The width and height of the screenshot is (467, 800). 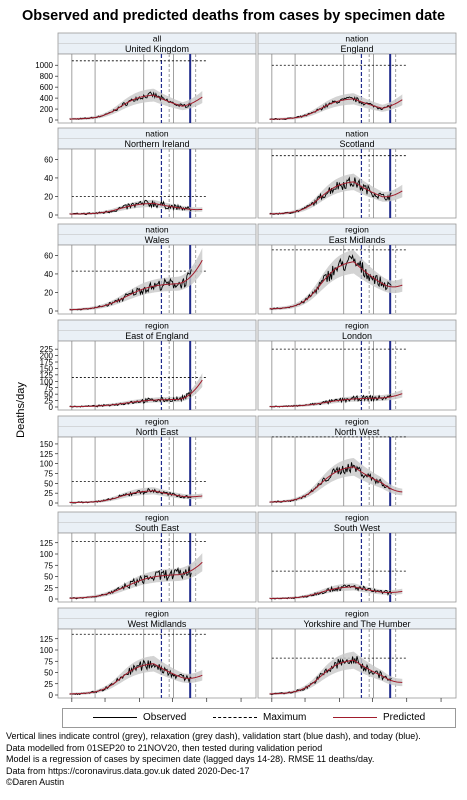 I want to click on legend: Observed Maximum Predicted, so click(x=259, y=718).